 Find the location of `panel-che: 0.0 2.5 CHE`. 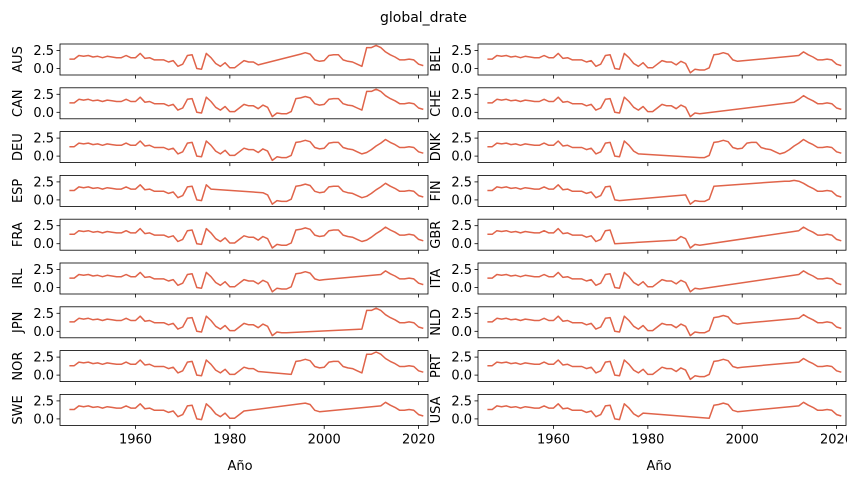

panel-che: 0.0 2.5 CHE is located at coordinates (638, 105).